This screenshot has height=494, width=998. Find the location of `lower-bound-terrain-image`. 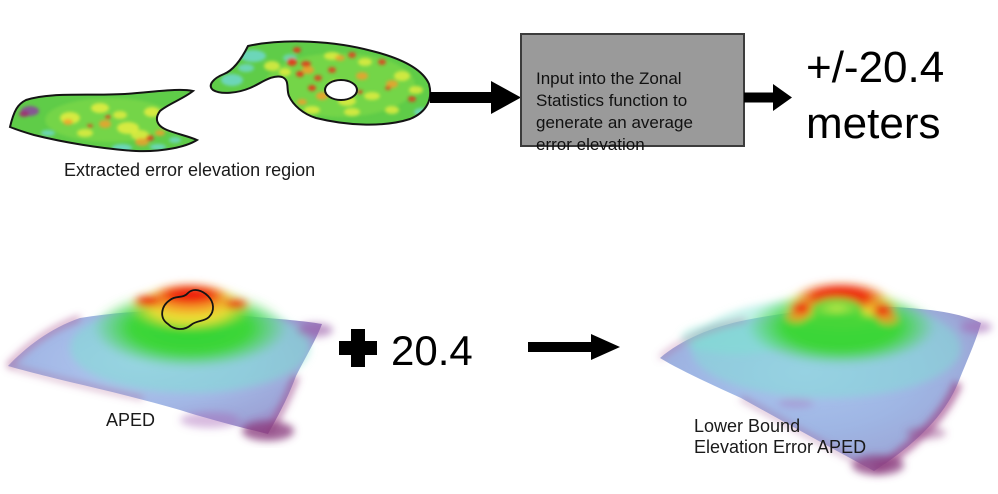

lower-bound-terrain-image is located at coordinates (825, 378).